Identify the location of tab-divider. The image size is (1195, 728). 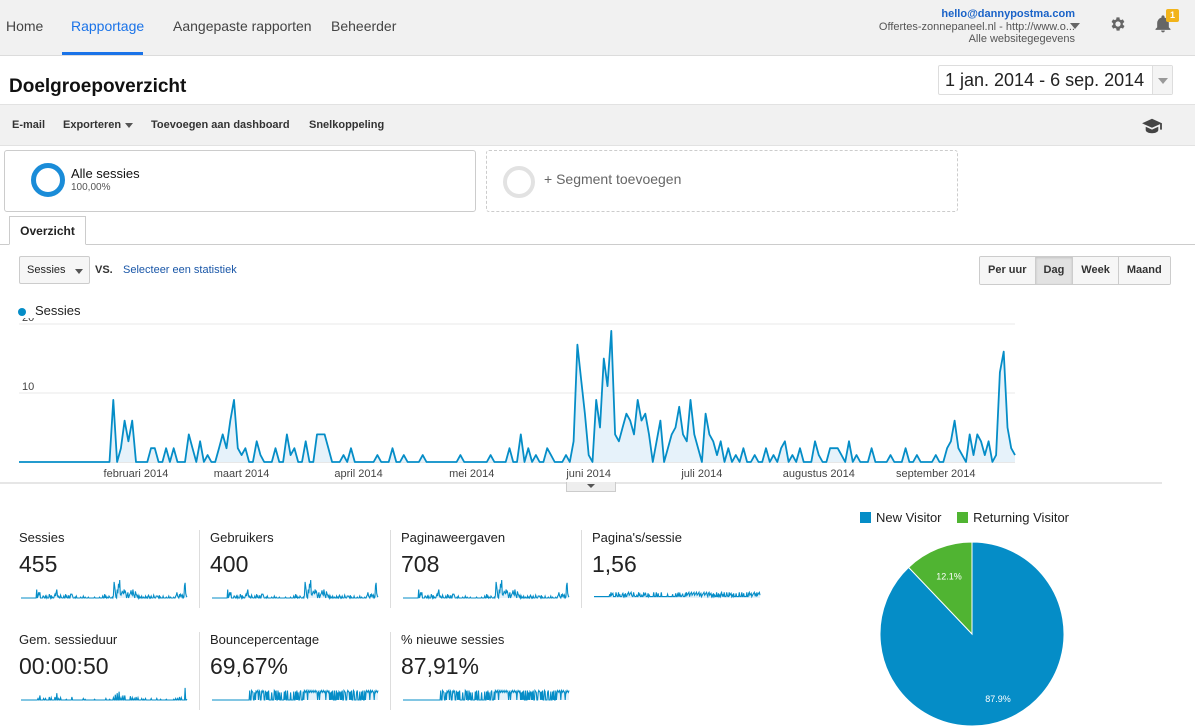
(597, 244).